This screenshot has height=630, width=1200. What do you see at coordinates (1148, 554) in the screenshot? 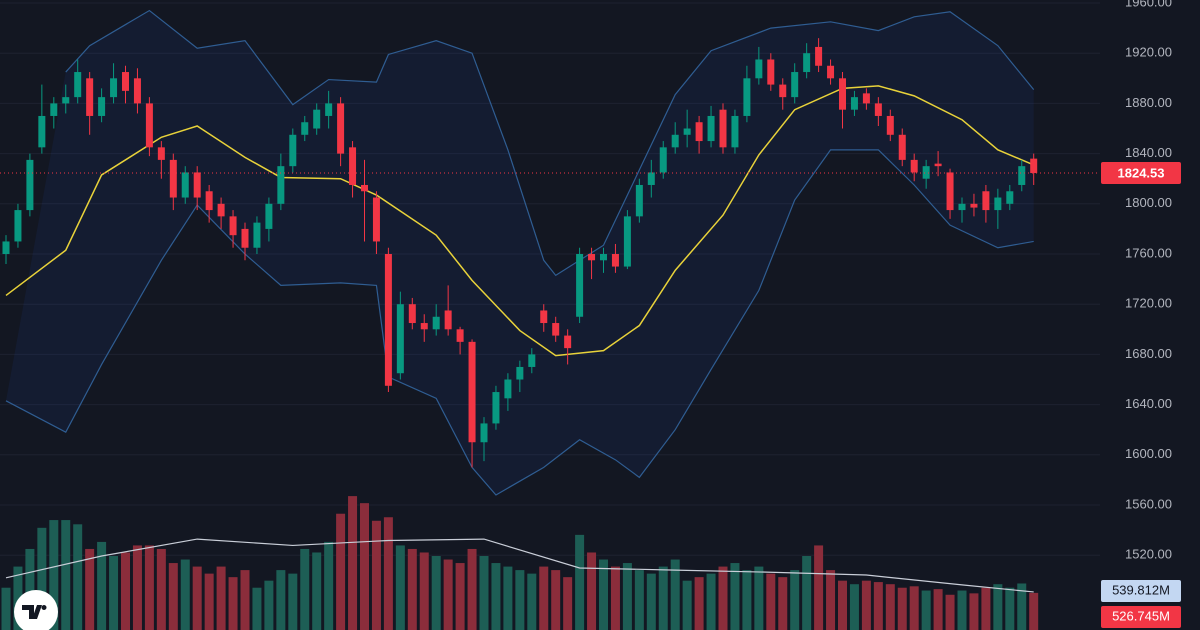
I see `y-tick-label: 1520.00` at bounding box center [1148, 554].